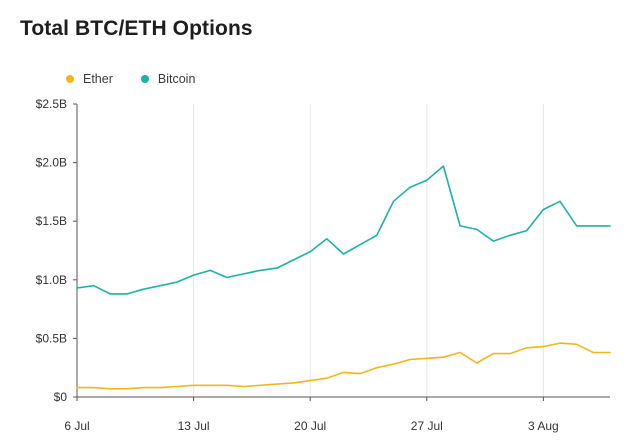  I want to click on x-tick-label: 27 Jul, so click(427, 426).